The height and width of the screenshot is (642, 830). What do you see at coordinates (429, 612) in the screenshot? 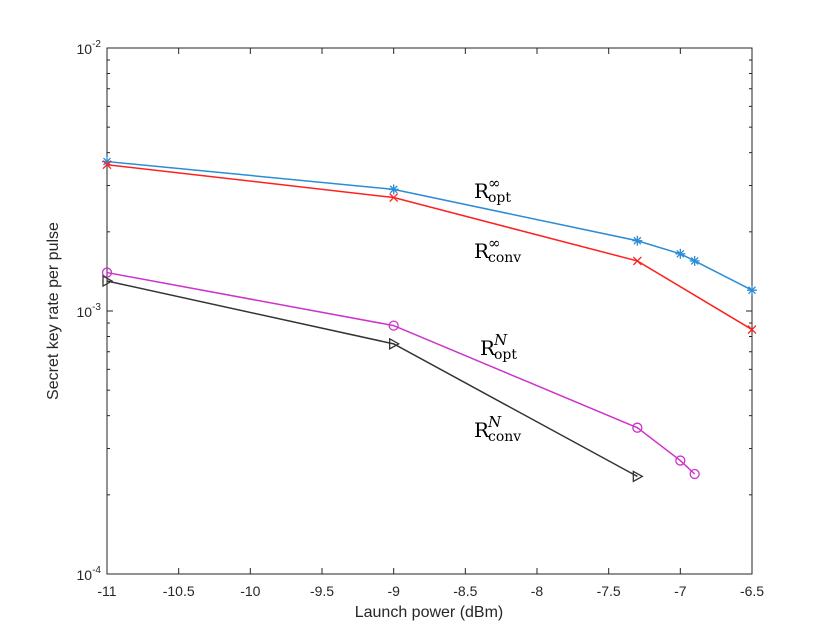
I see `x-axis-label: Launch power (dBm)` at bounding box center [429, 612].